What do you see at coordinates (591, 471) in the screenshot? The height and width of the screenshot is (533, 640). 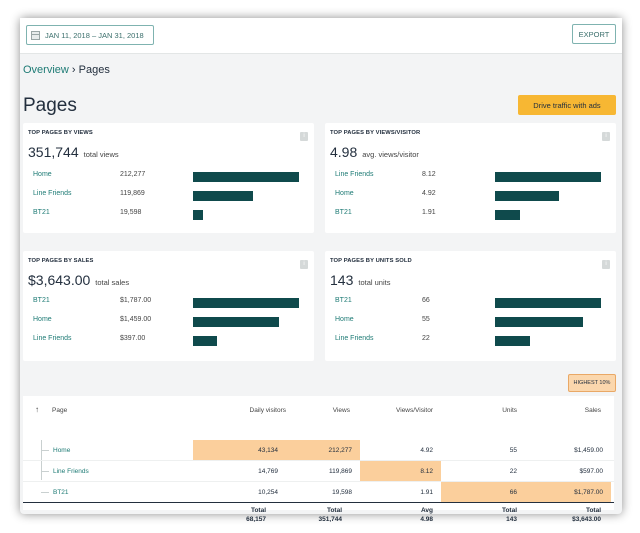 I see `cell-sales: $597.00` at bounding box center [591, 471].